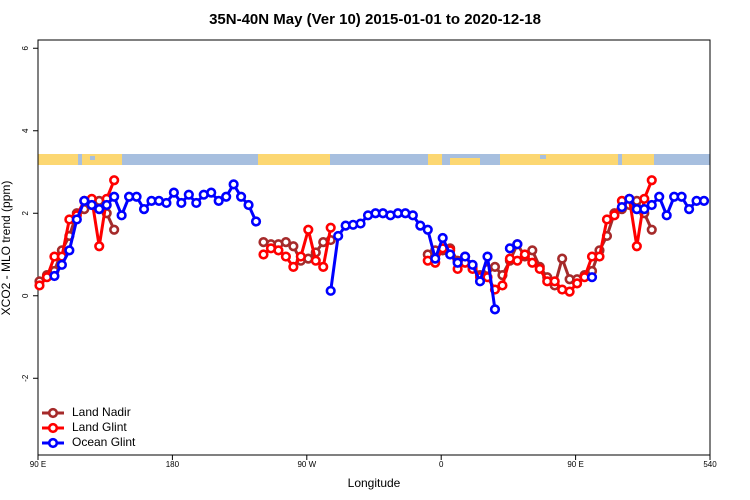 Image resolution: width=750 pixels, height=500 pixels. What do you see at coordinates (25, 47) in the screenshot?
I see `y-tick-label: 6` at bounding box center [25, 47].